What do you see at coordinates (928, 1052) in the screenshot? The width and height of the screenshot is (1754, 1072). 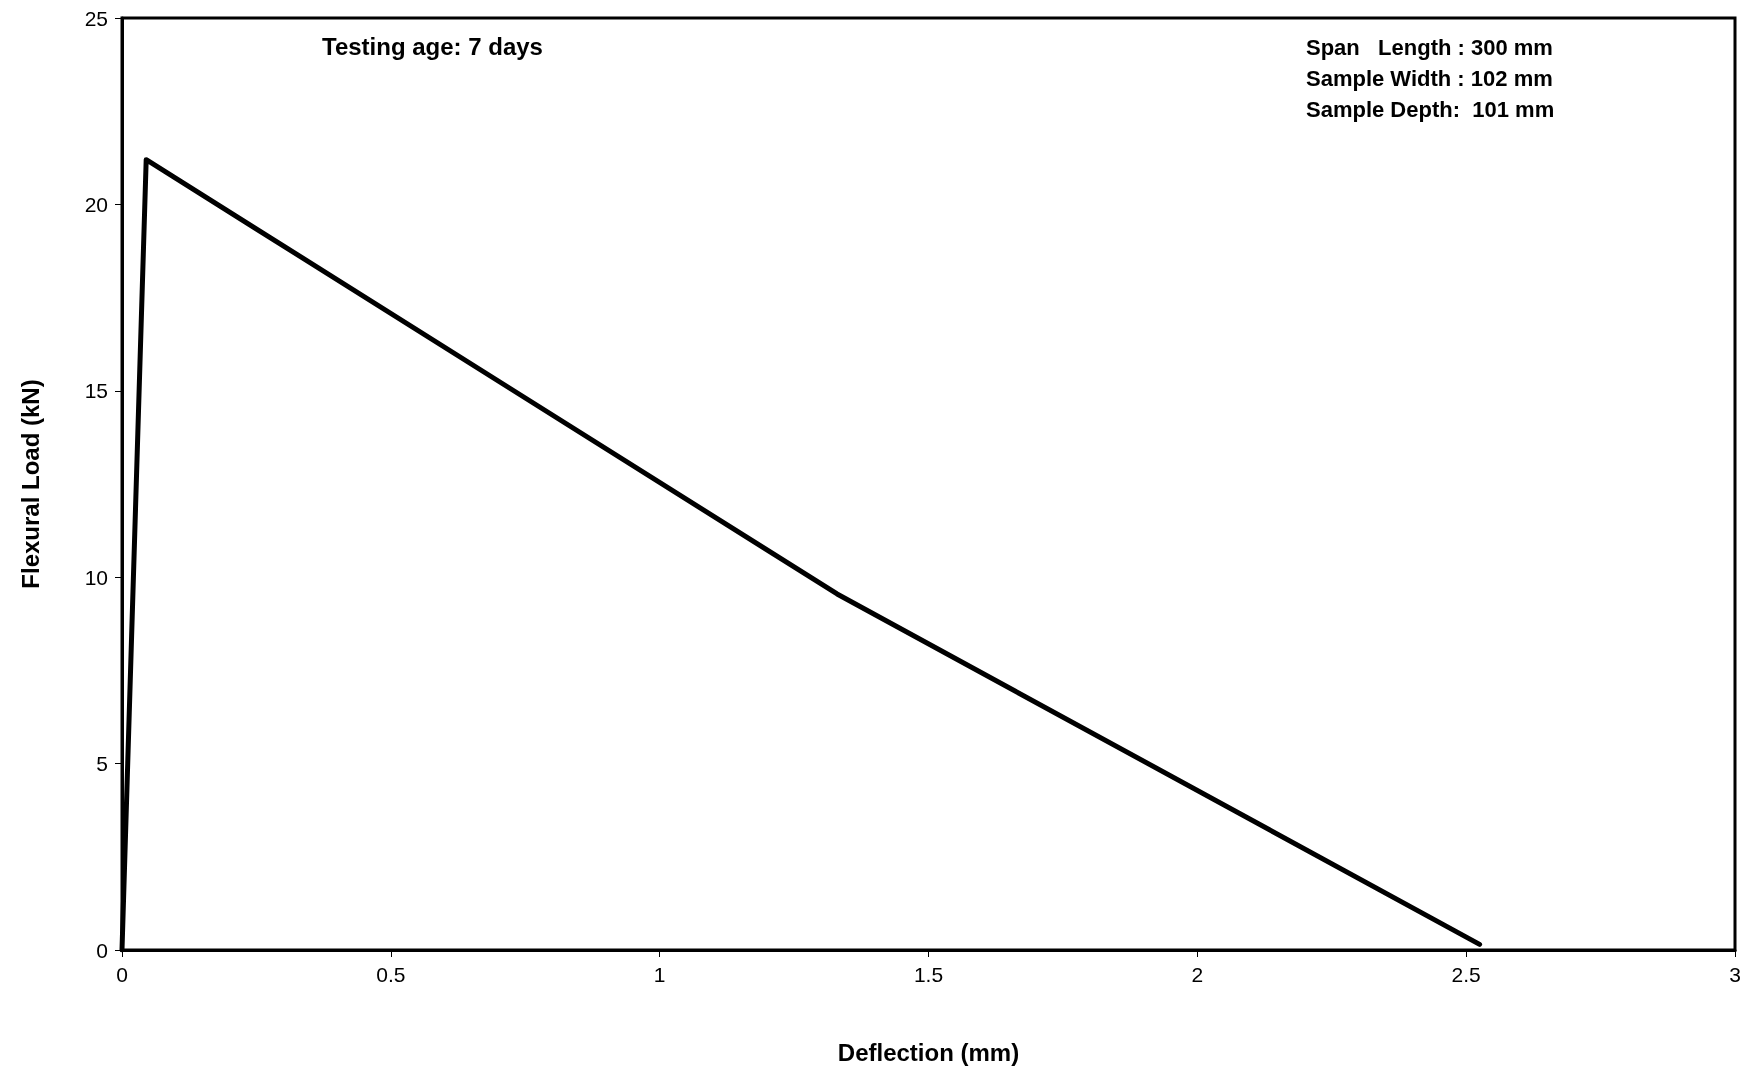 I see `x-axis-title: Deflection (mm)` at bounding box center [928, 1052].